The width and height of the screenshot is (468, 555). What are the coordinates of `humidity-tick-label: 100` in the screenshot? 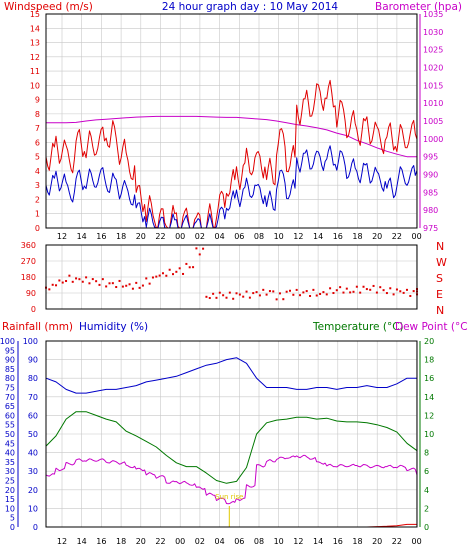 It's located at (30, 341).